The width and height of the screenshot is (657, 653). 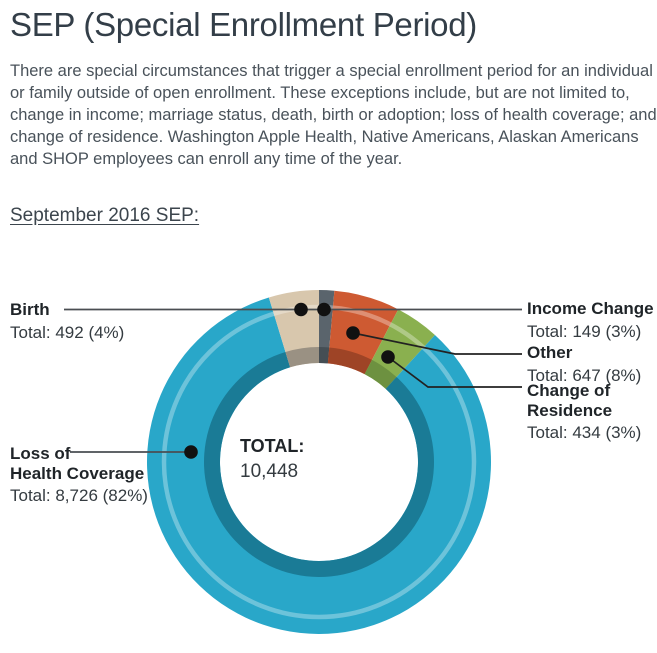 What do you see at coordinates (570, 410) in the screenshot?
I see `callout-change-of-residence-title-2: Residence` at bounding box center [570, 410].